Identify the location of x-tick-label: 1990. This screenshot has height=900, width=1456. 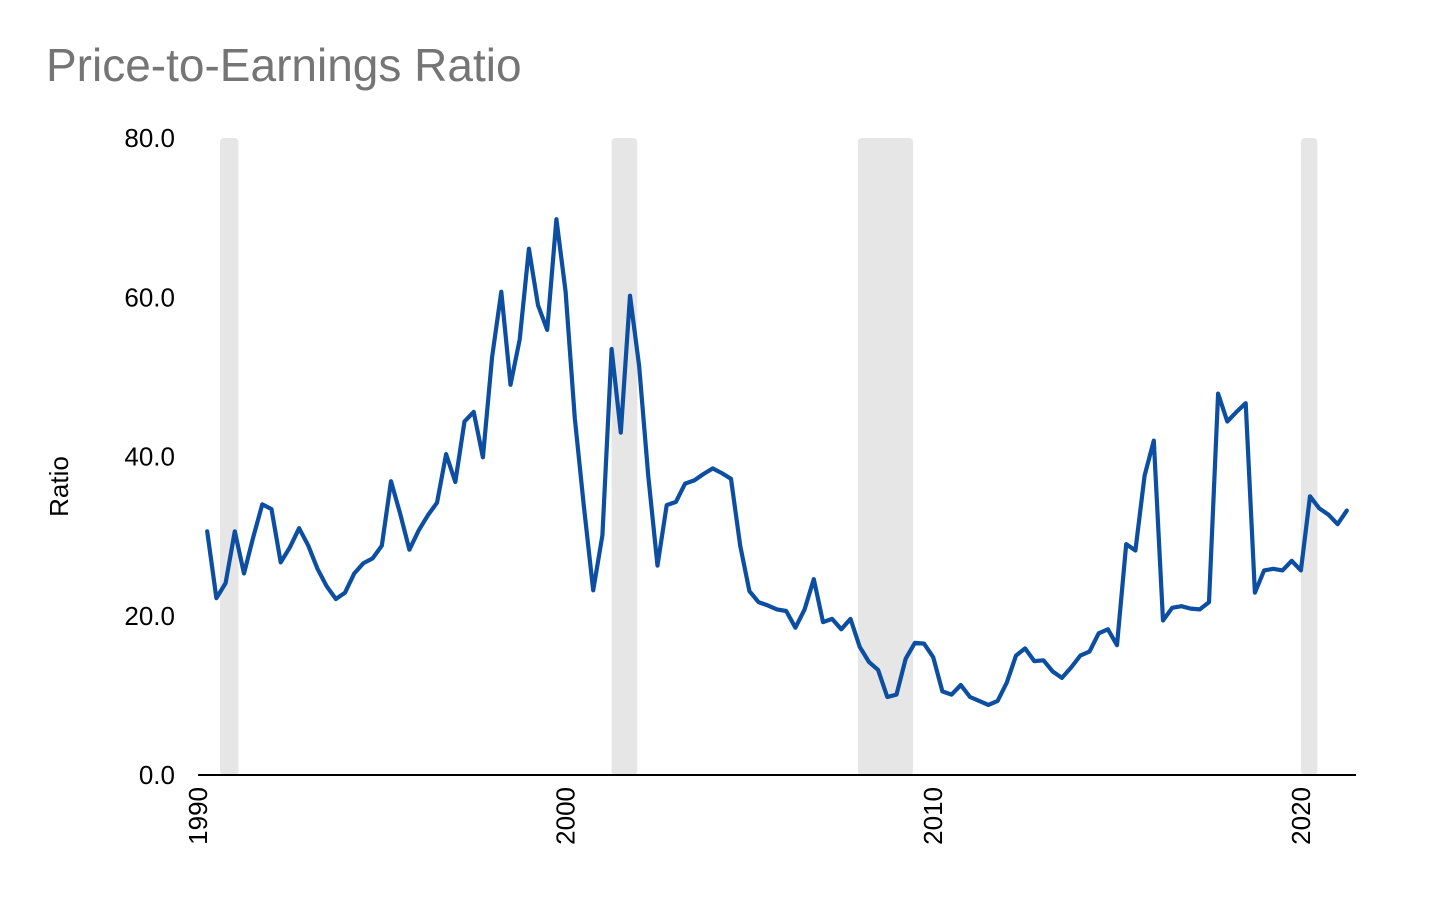
(198, 816).